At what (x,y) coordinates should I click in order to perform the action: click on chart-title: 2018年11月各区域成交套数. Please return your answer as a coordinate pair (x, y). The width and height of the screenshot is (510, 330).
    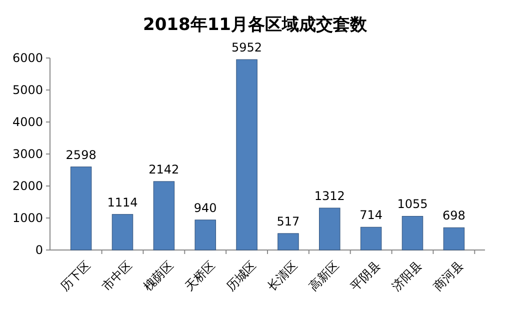
    Looking at the image, I should click on (255, 25).